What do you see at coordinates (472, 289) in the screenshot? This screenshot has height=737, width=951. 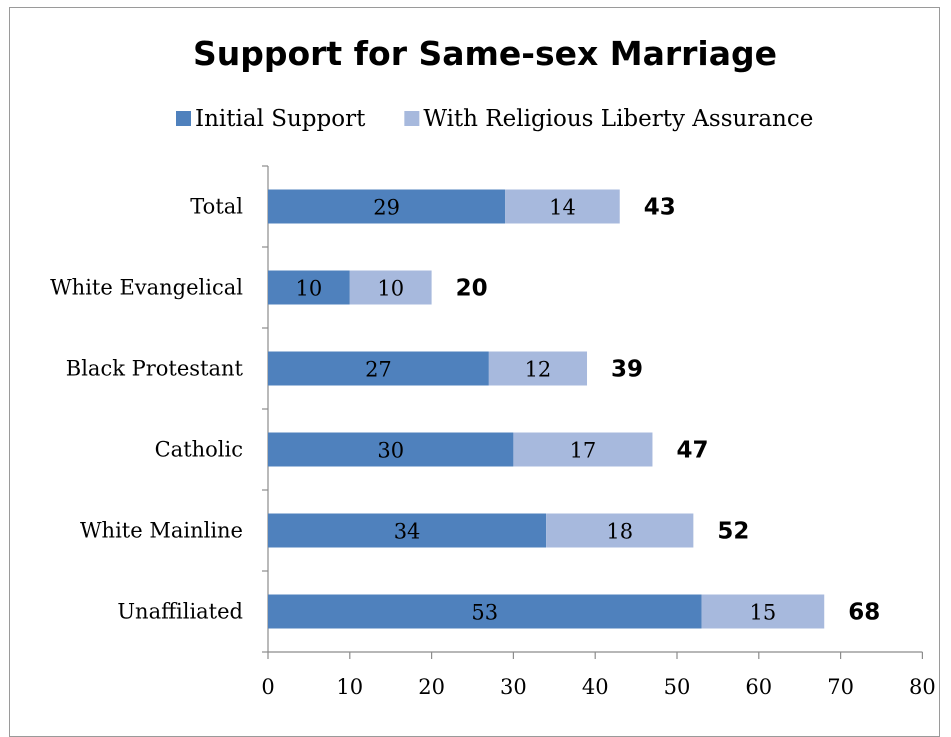 I see `total-label: 20` at bounding box center [472, 289].